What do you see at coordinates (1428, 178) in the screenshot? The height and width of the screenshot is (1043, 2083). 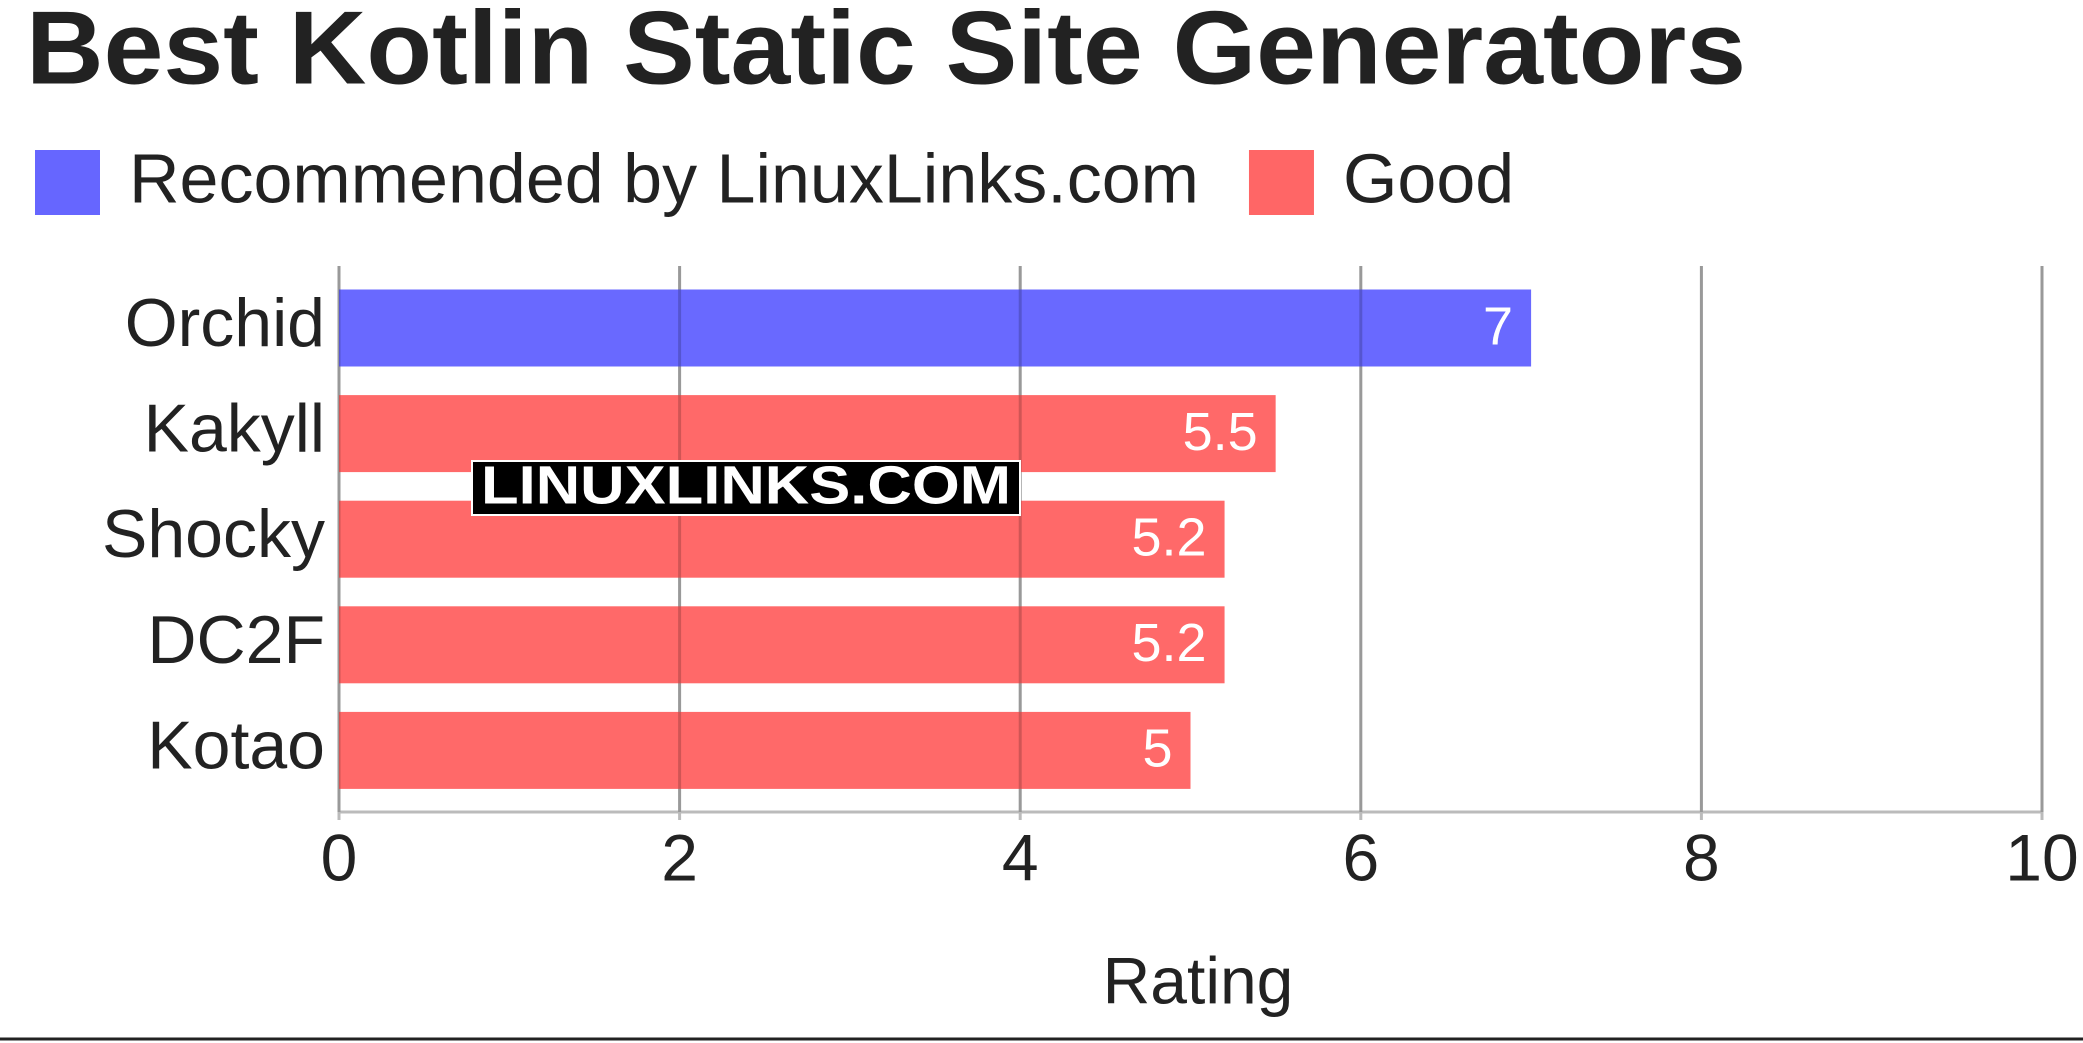 I see `legend-label: Good` at bounding box center [1428, 178].